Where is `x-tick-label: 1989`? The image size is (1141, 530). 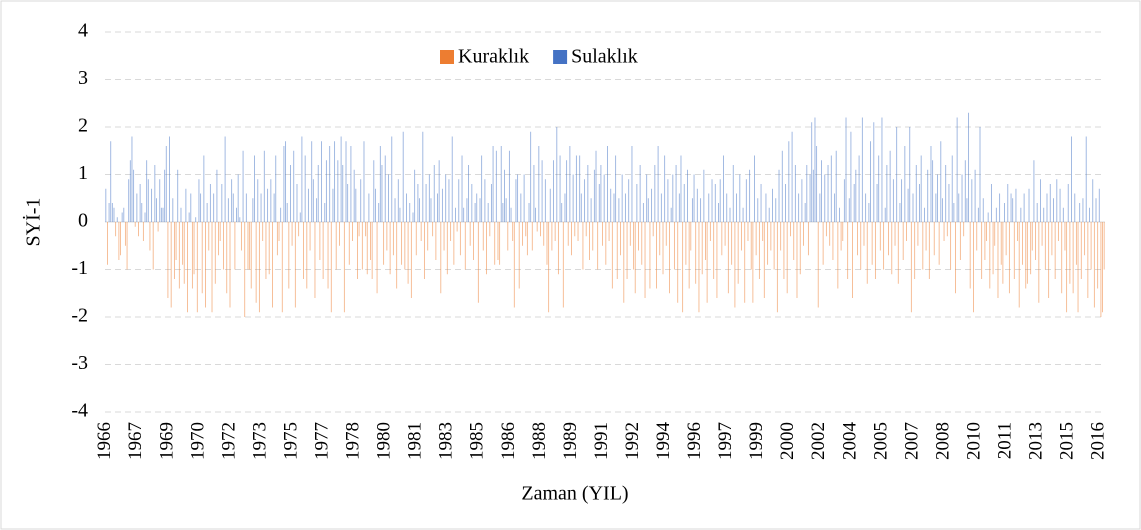 x-tick-label: 1989 is located at coordinates (570, 441).